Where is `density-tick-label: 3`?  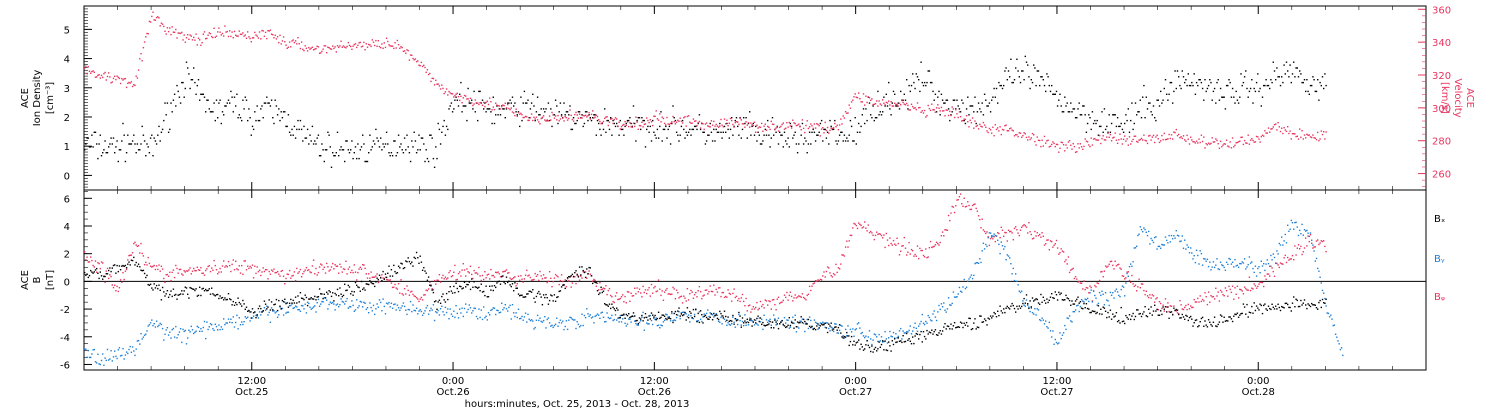
density-tick-label: 3 is located at coordinates (67, 89).